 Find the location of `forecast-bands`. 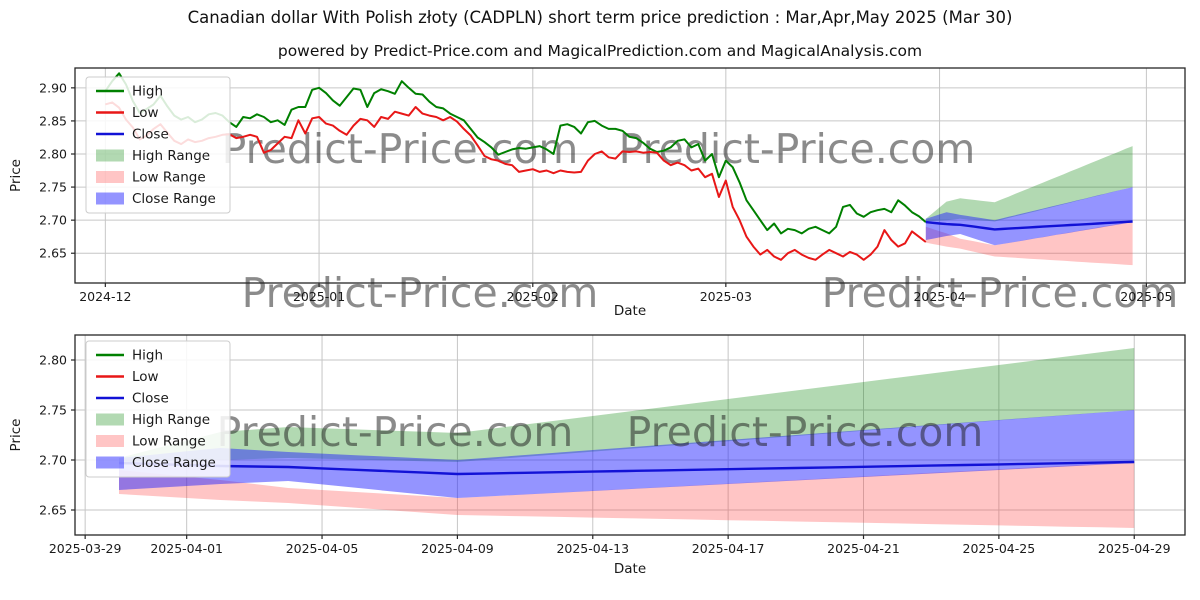

forecast-bands is located at coordinates (1029, 206).